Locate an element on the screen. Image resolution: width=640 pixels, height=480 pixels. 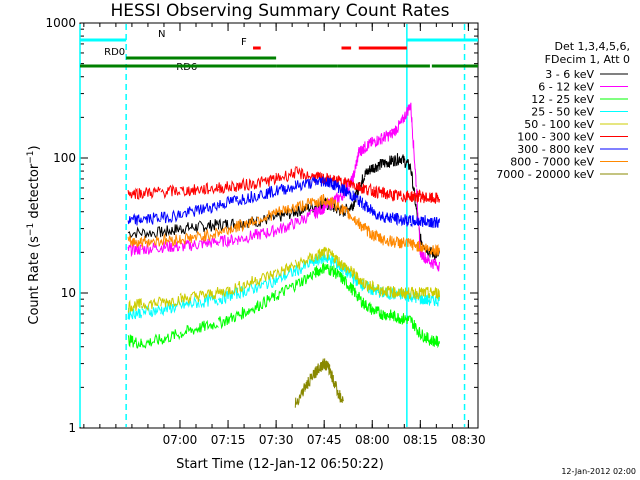
legend-label: 12 - 25 keV is located at coordinates (562, 99).